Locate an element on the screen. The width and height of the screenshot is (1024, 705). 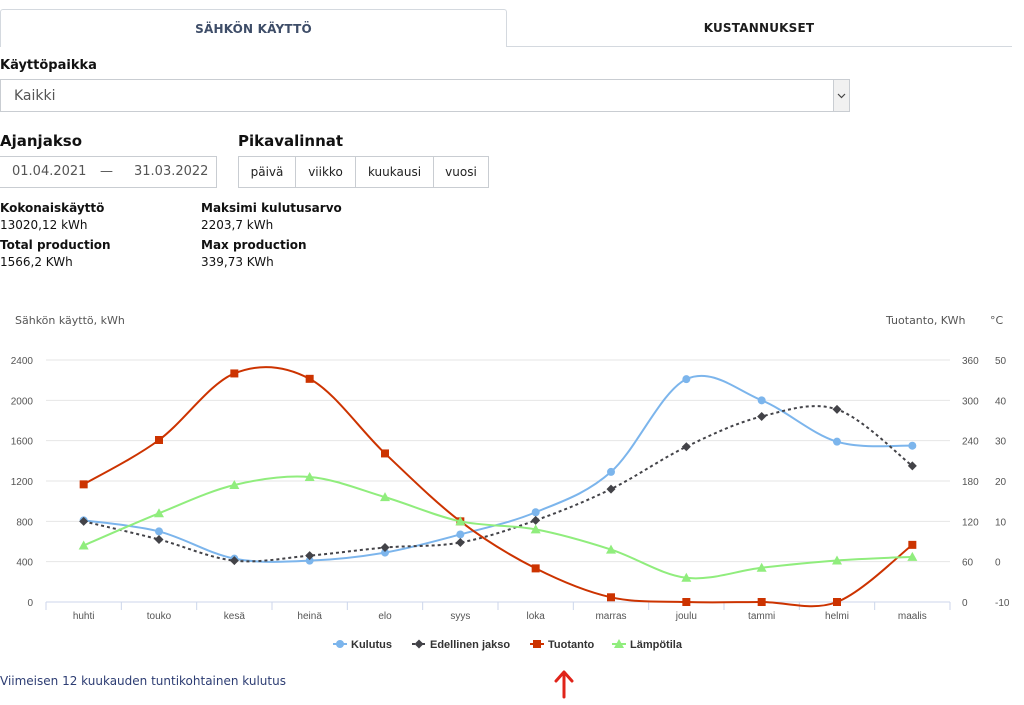
y-axis-right2-title: °C is located at coordinates (997, 320).